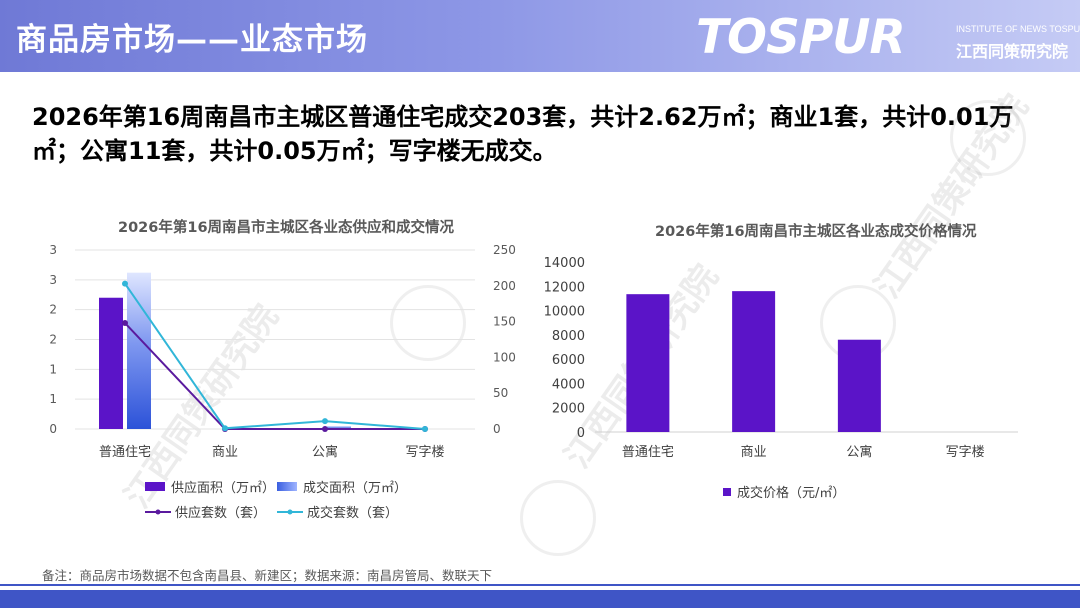 This screenshot has height=608, width=1080. What do you see at coordinates (221, 513) in the screenshot?
I see `legend-label: 供应套数（套）` at bounding box center [221, 513].